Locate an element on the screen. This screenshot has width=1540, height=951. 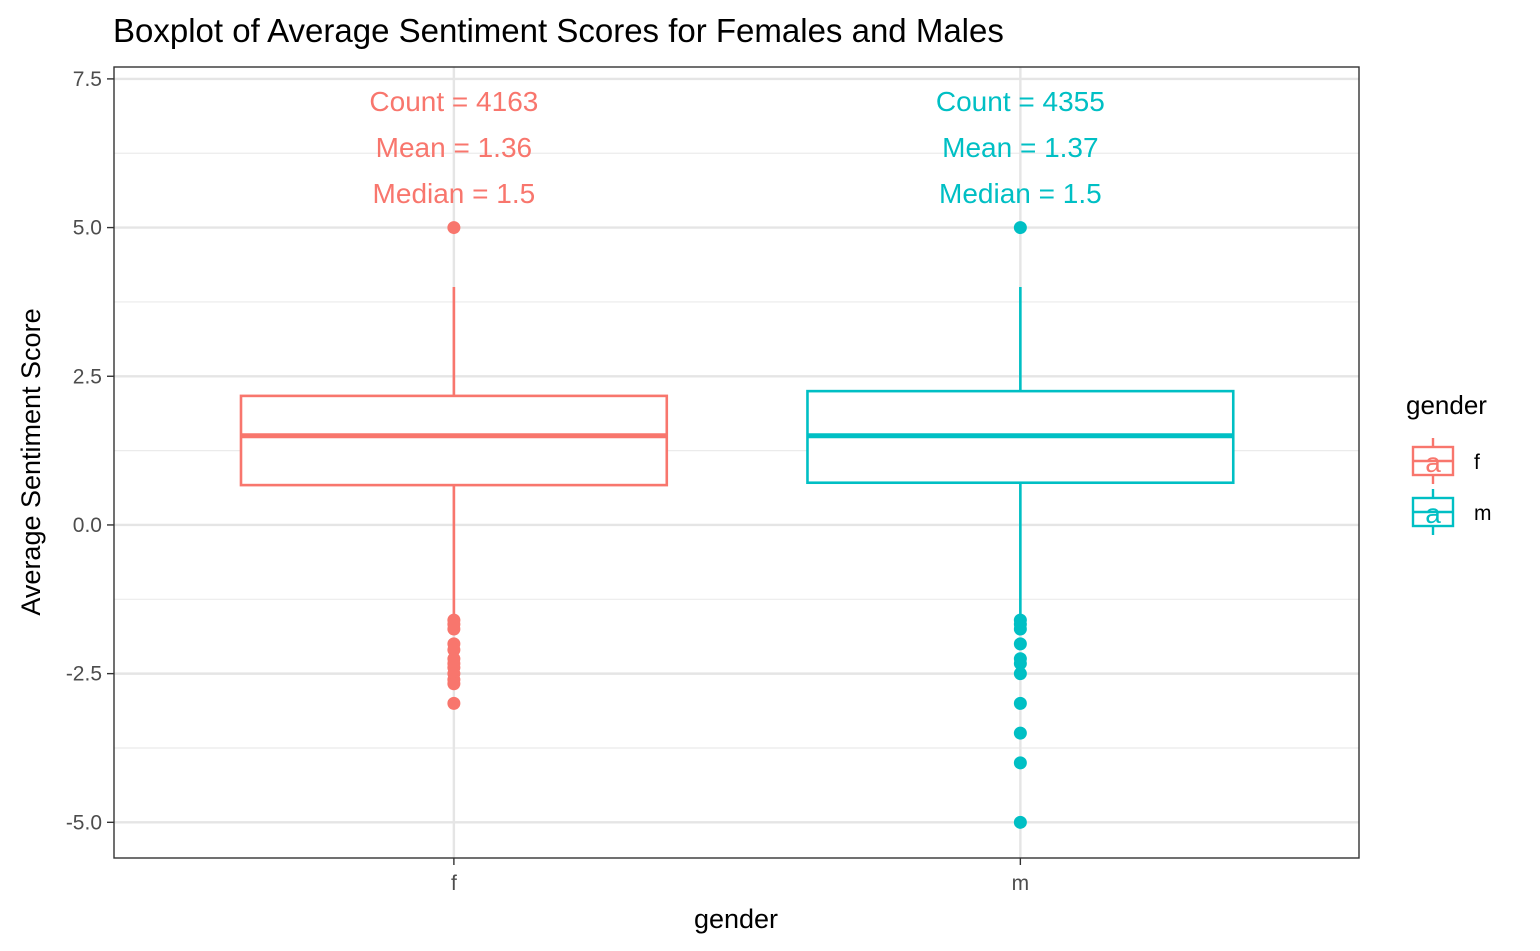
y-tick-label: 2.5 is located at coordinates (87, 376).